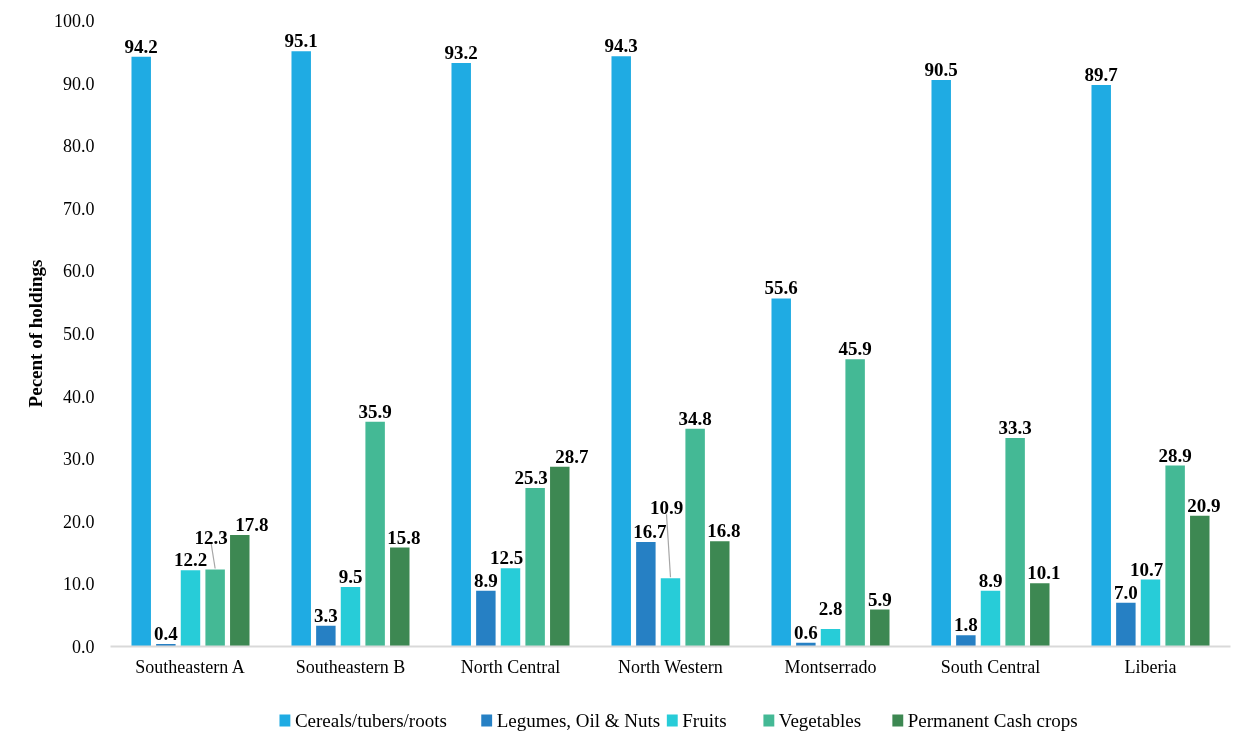 The width and height of the screenshot is (1240, 744). Describe the element at coordinates (166, 633) in the screenshot. I see `data-label: 0.4` at that location.